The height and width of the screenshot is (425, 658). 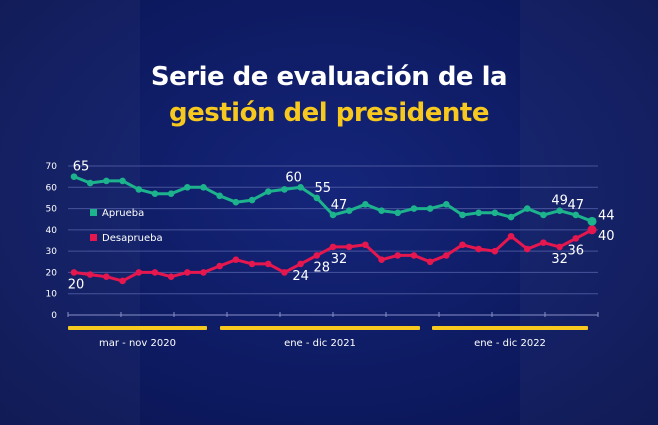 What do you see at coordinates (322, 267) in the screenshot?
I see `data-label-desaprueba: 28` at bounding box center [322, 267].